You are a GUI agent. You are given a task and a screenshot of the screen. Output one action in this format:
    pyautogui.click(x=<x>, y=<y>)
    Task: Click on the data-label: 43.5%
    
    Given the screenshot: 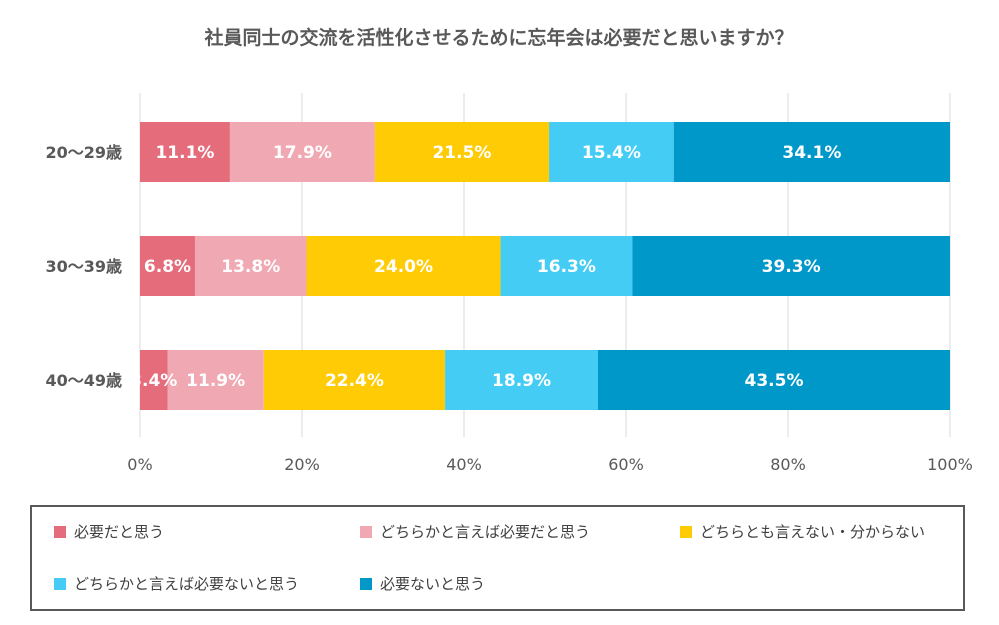 What is the action you would take?
    pyautogui.click(x=774, y=381)
    